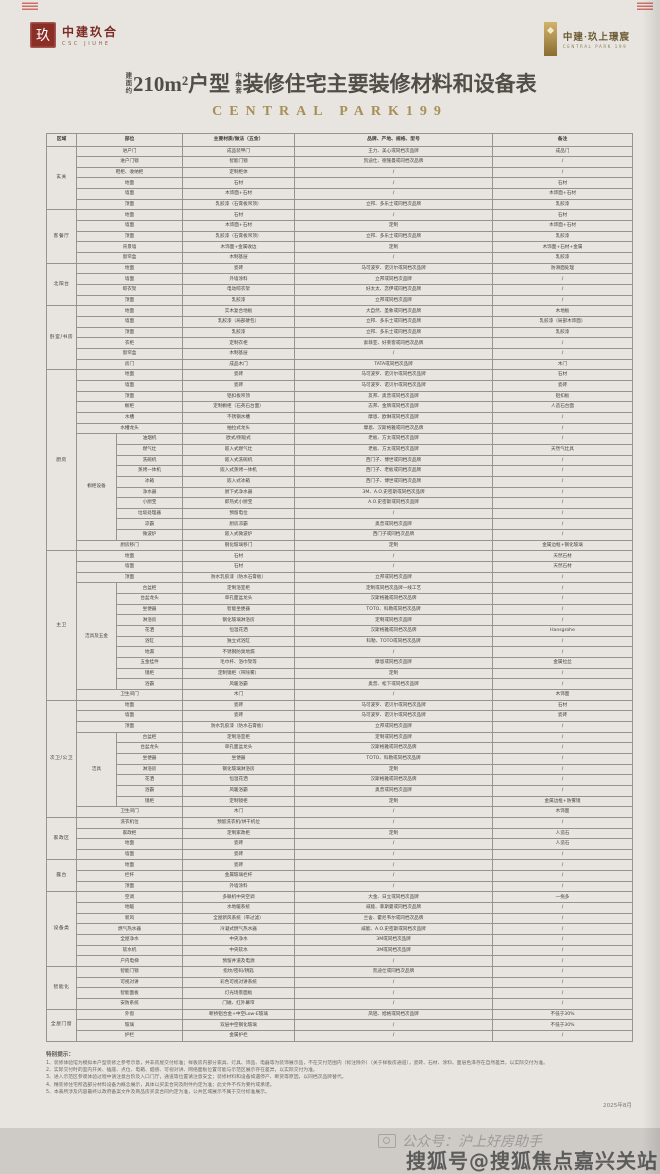 The width and height of the screenshot is (660, 1174). Describe the element at coordinates (394, 439) in the screenshot. I see `brand-cell: 老板、方太或同档次品牌` at that location.